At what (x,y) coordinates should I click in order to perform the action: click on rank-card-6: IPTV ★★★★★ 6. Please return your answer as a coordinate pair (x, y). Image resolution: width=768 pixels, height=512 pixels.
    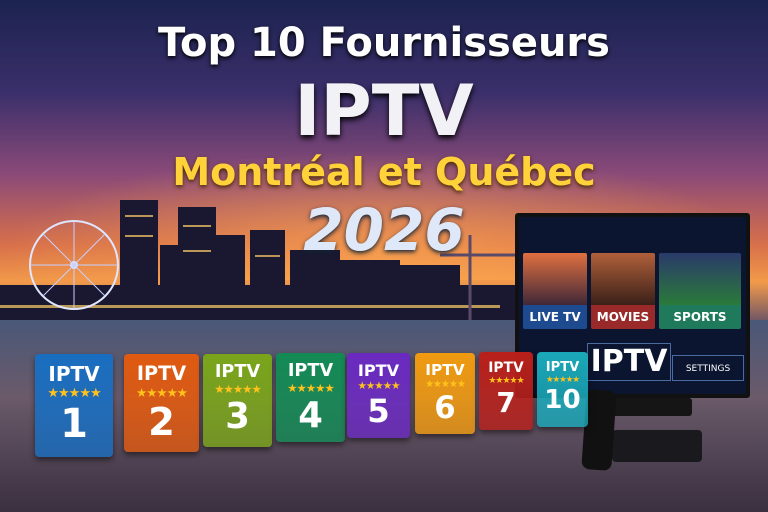
    Looking at the image, I should click on (445, 393).